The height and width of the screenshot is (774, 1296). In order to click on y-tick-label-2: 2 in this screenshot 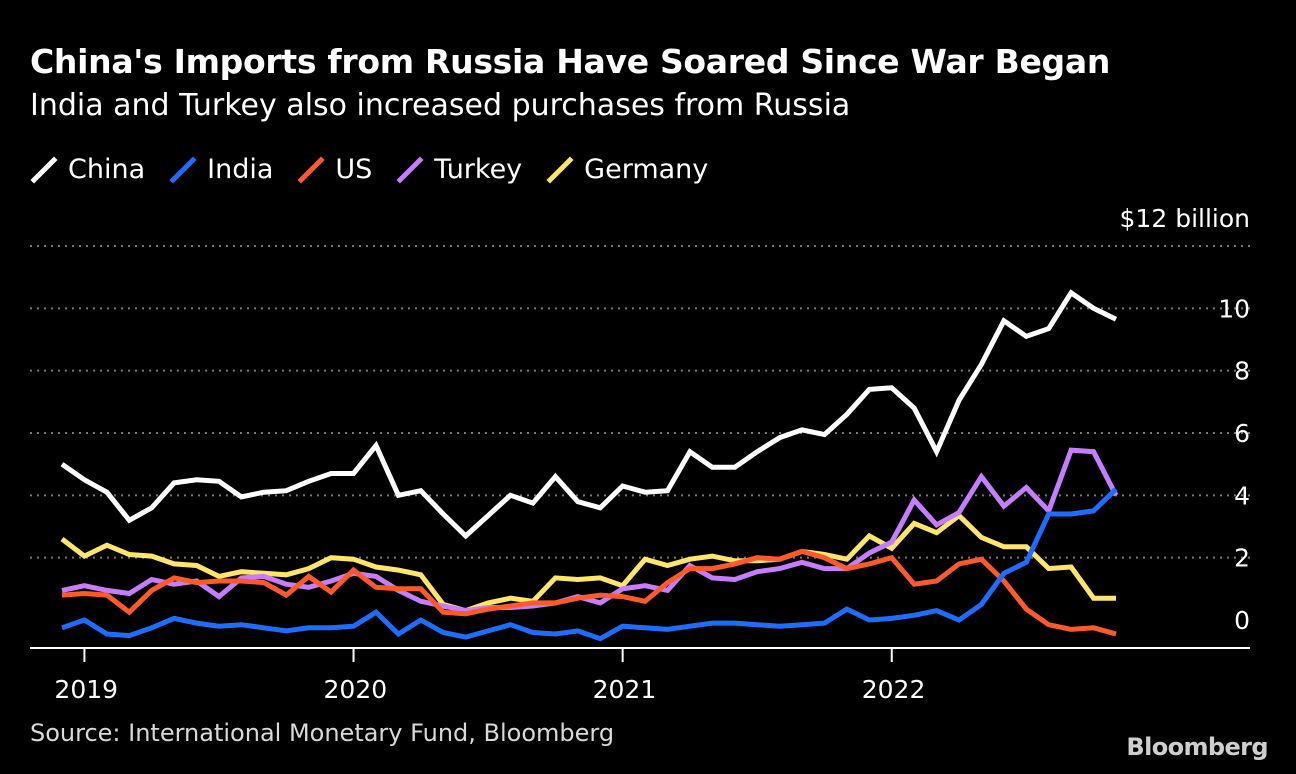, I will do `click(1242, 558)`.